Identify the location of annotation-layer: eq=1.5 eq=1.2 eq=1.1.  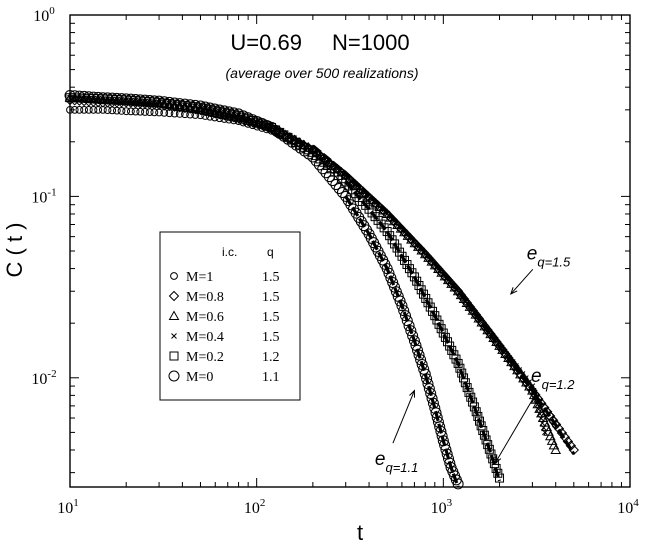
(475, 359).